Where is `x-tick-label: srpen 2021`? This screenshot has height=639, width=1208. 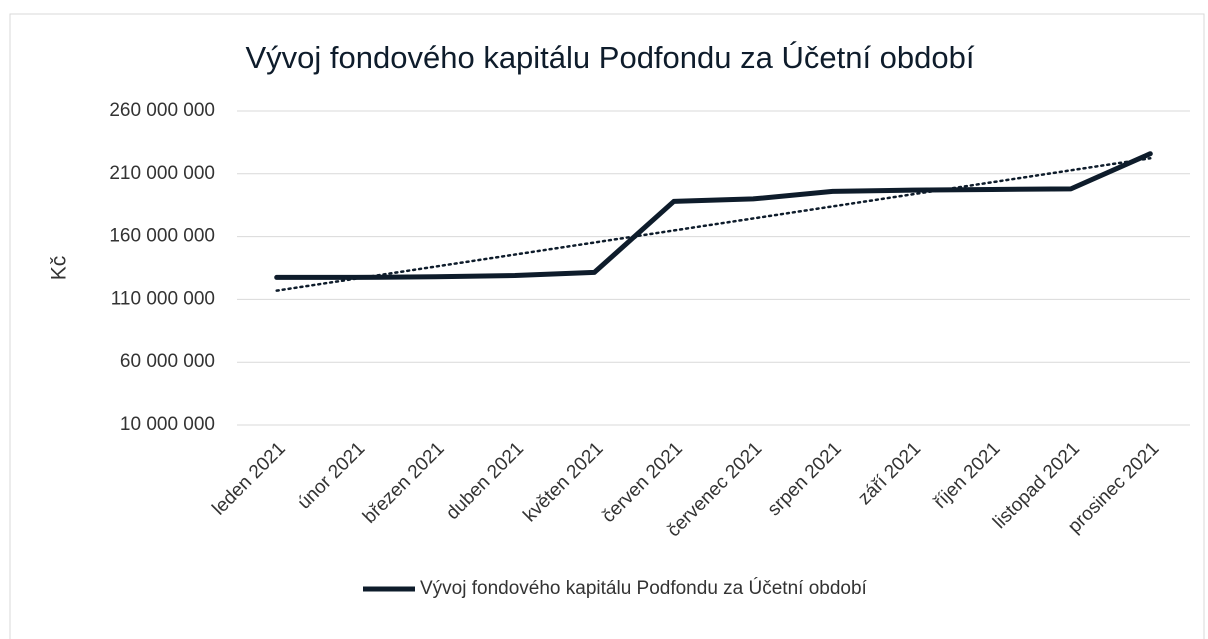 x-tick-label: srpen 2021 is located at coordinates (805, 479).